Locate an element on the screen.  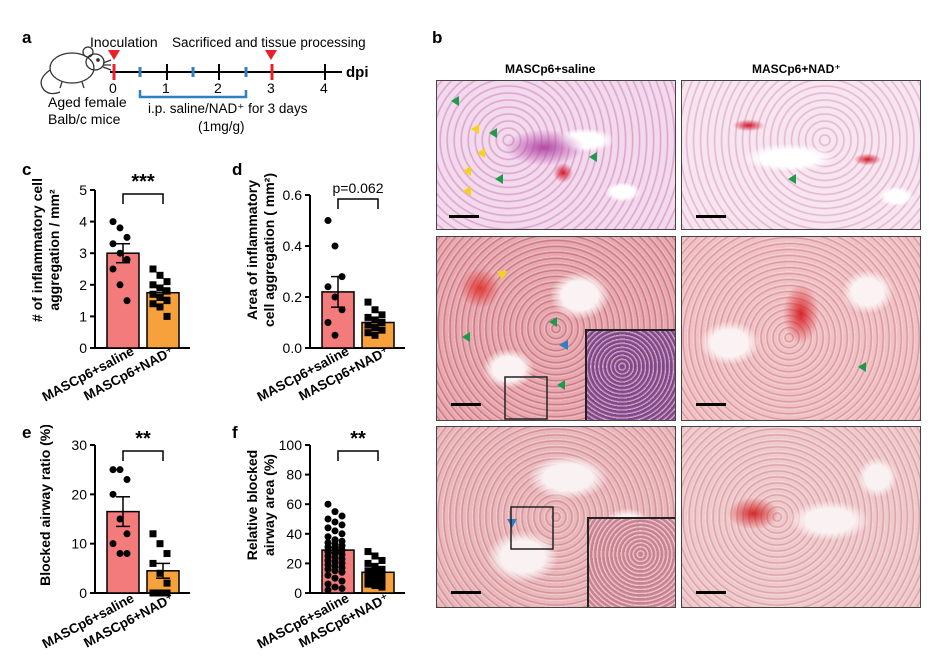
micrograph-saline-high-mag is located at coordinates (556, 517).